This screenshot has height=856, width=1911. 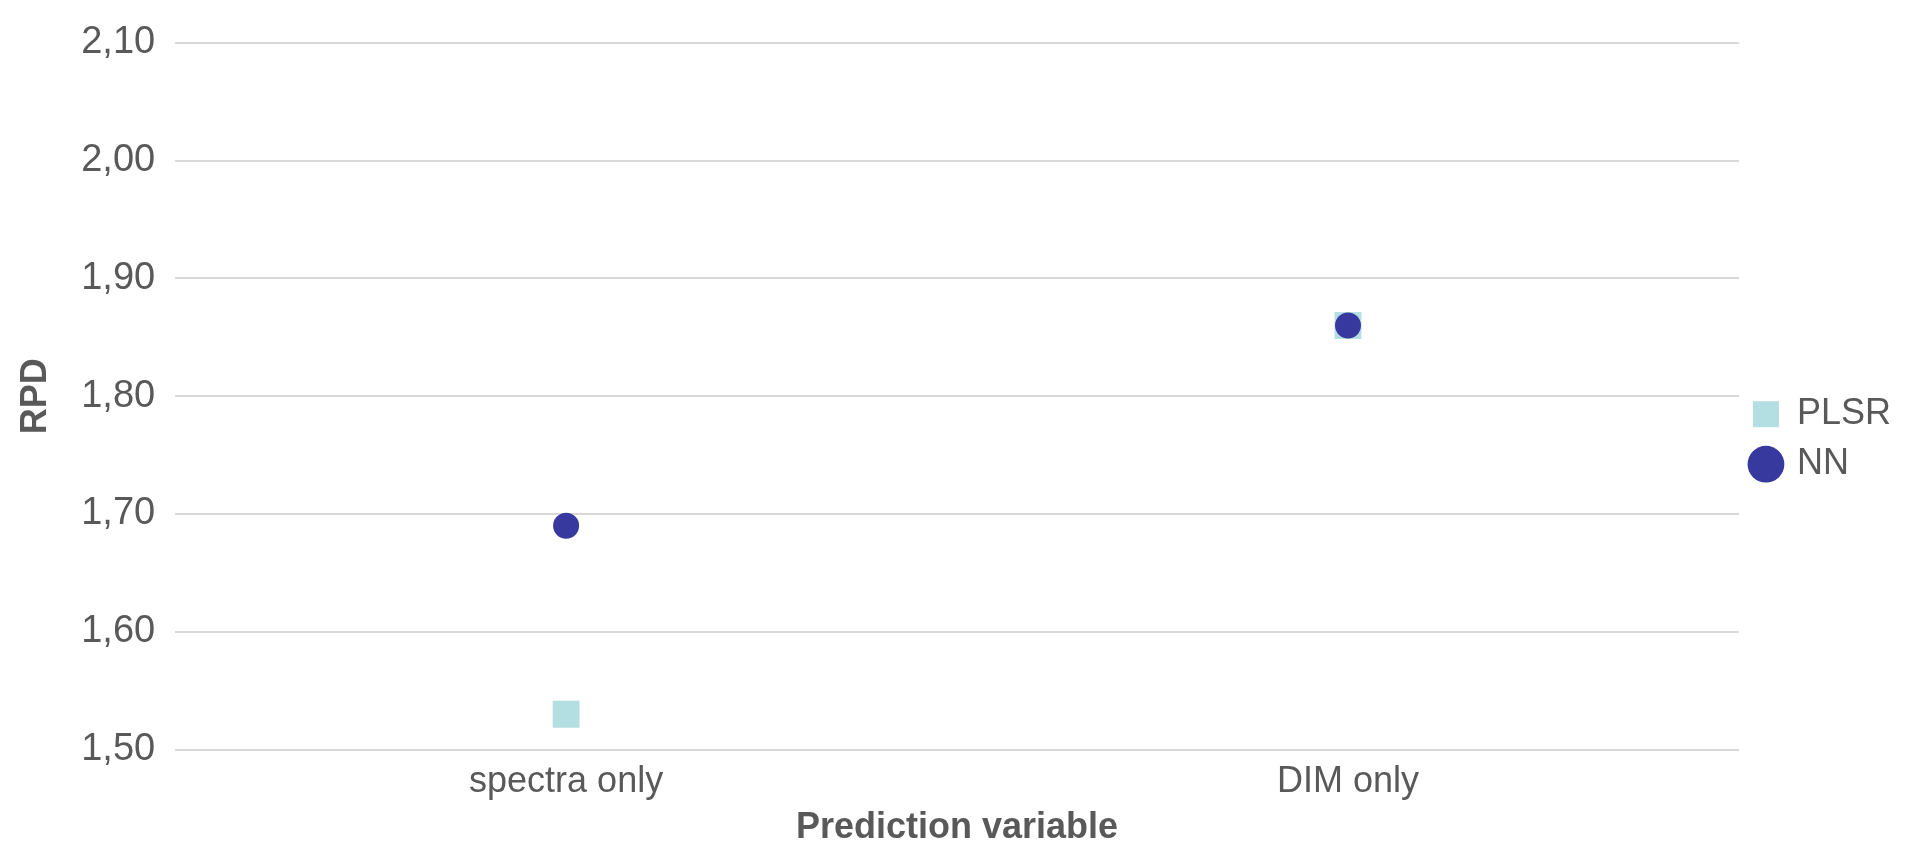 What do you see at coordinates (118, 393) in the screenshot?
I see `y-tick-label: 1,80` at bounding box center [118, 393].